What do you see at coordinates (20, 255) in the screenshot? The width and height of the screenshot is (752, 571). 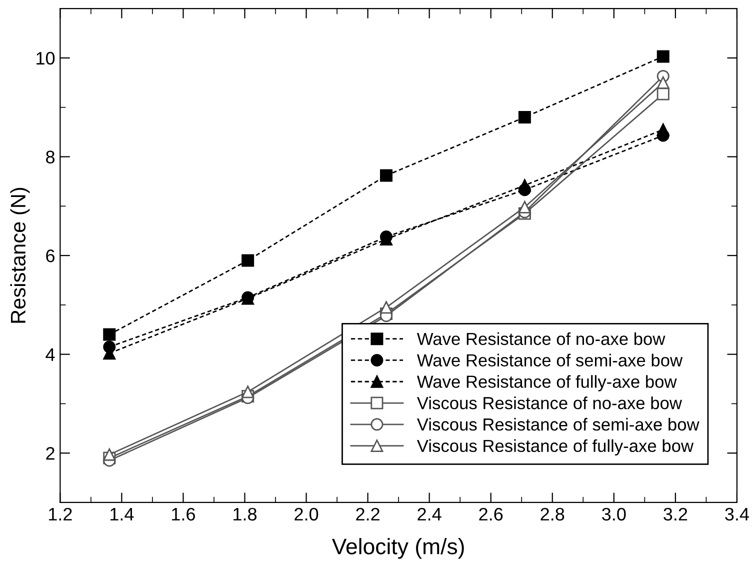 I see `y-axis-title: Resistance (N)` at bounding box center [20, 255].